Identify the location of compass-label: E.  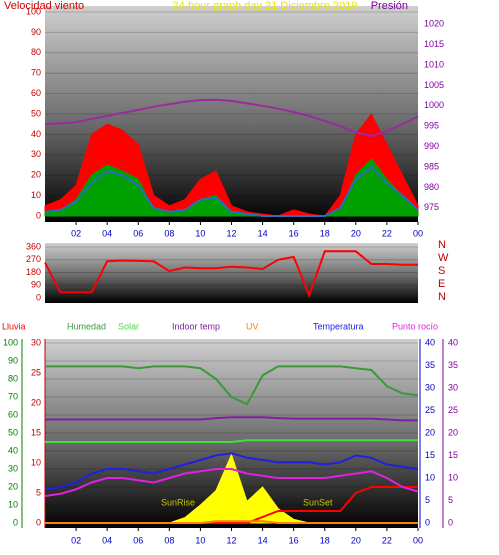
(441, 284).